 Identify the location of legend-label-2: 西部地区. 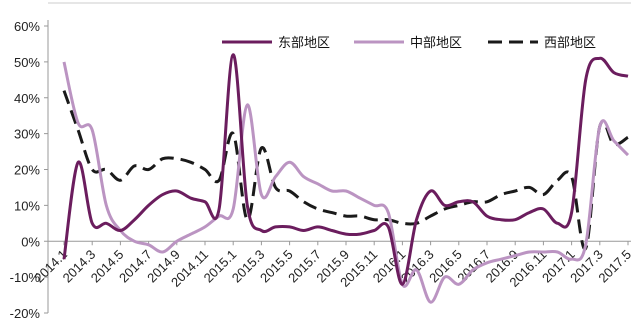
(570, 42).